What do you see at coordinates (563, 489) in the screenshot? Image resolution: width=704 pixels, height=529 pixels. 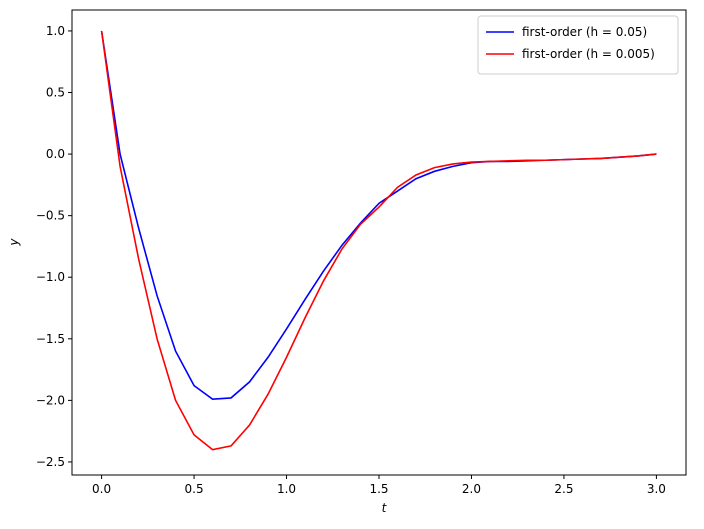 I see `x-tick-label: 2.5` at bounding box center [563, 489].